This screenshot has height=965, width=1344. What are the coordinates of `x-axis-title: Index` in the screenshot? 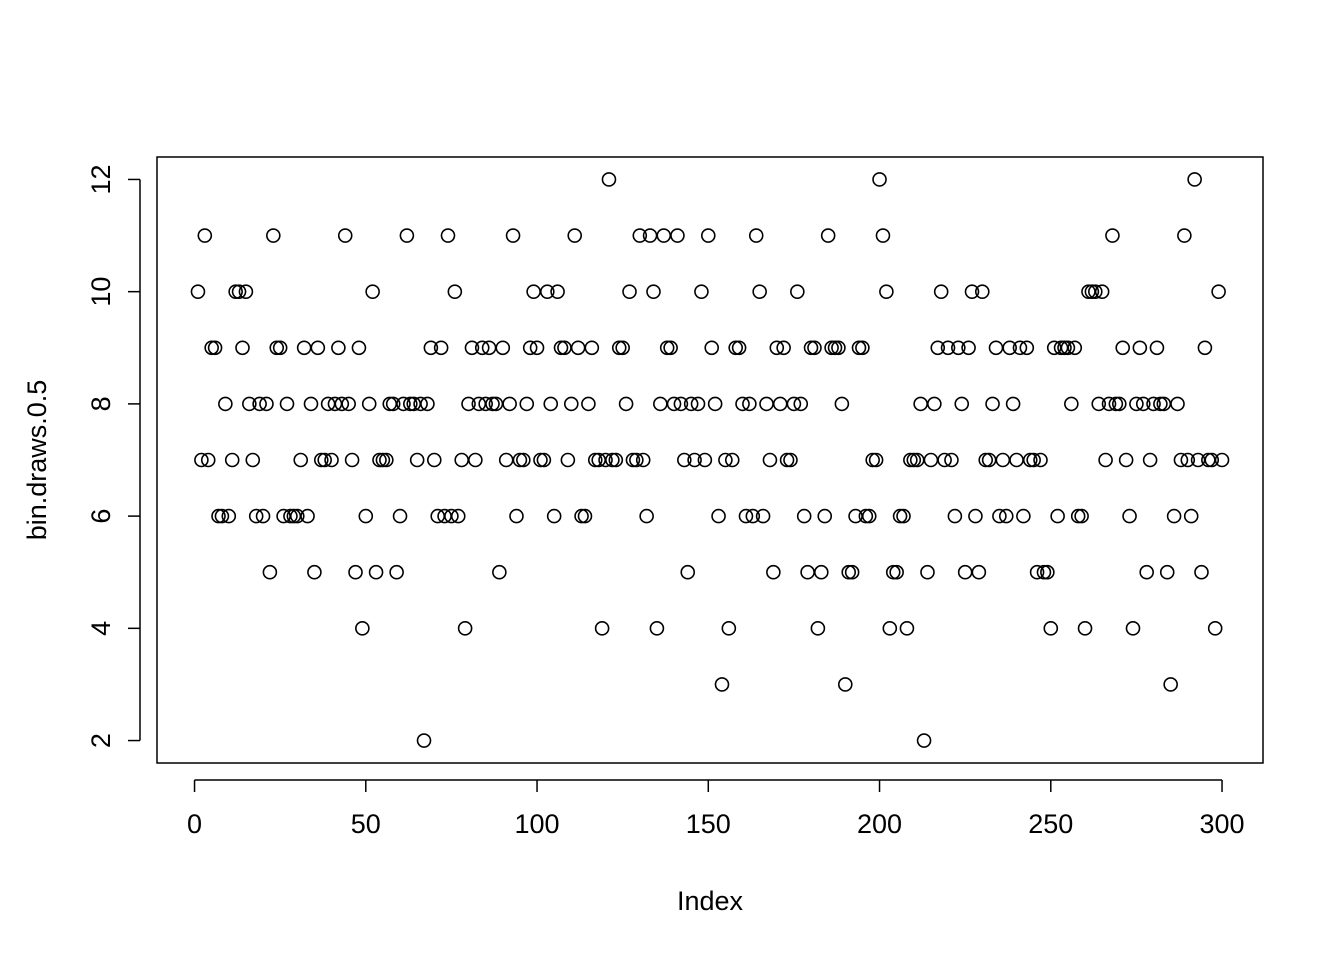 It's located at (710, 901).